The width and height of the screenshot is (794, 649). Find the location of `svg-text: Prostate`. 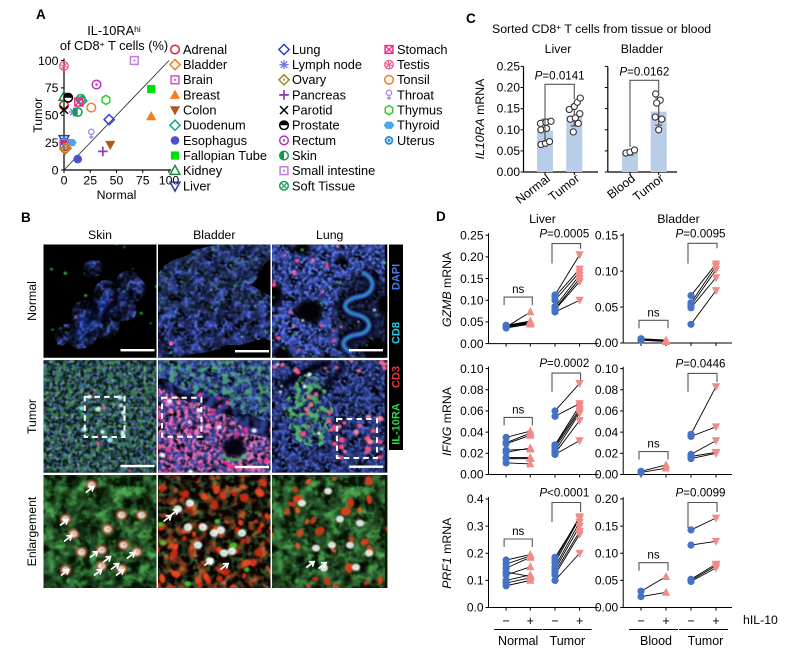

svg-text: Prostate is located at coordinates (316, 125).